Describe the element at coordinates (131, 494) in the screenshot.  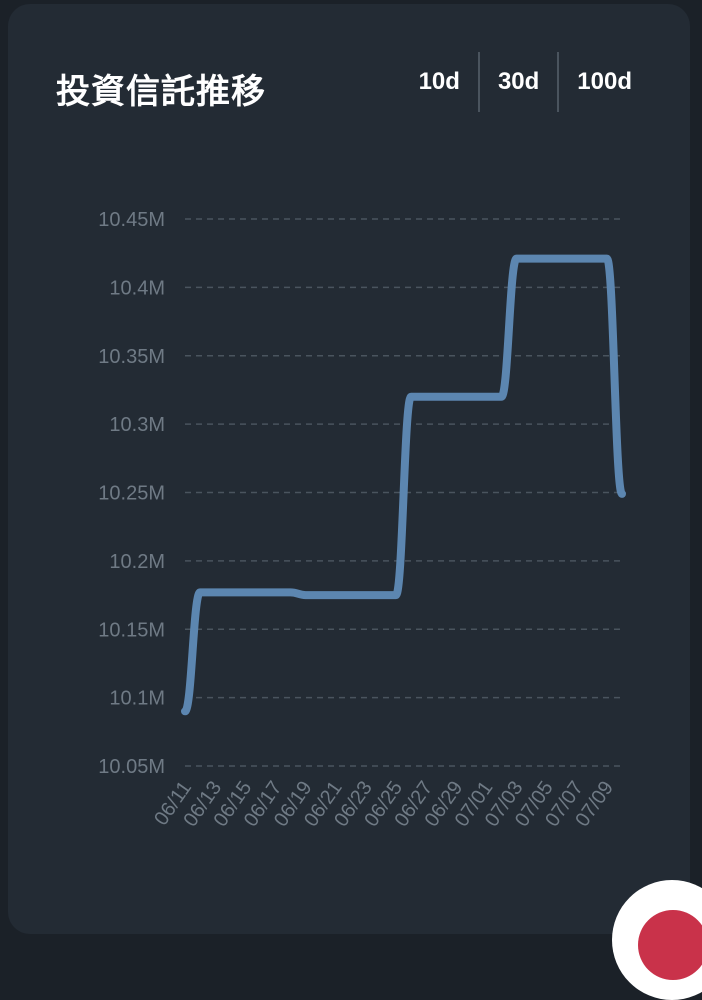
I see `y-tick-label: 10.25M` at that location.